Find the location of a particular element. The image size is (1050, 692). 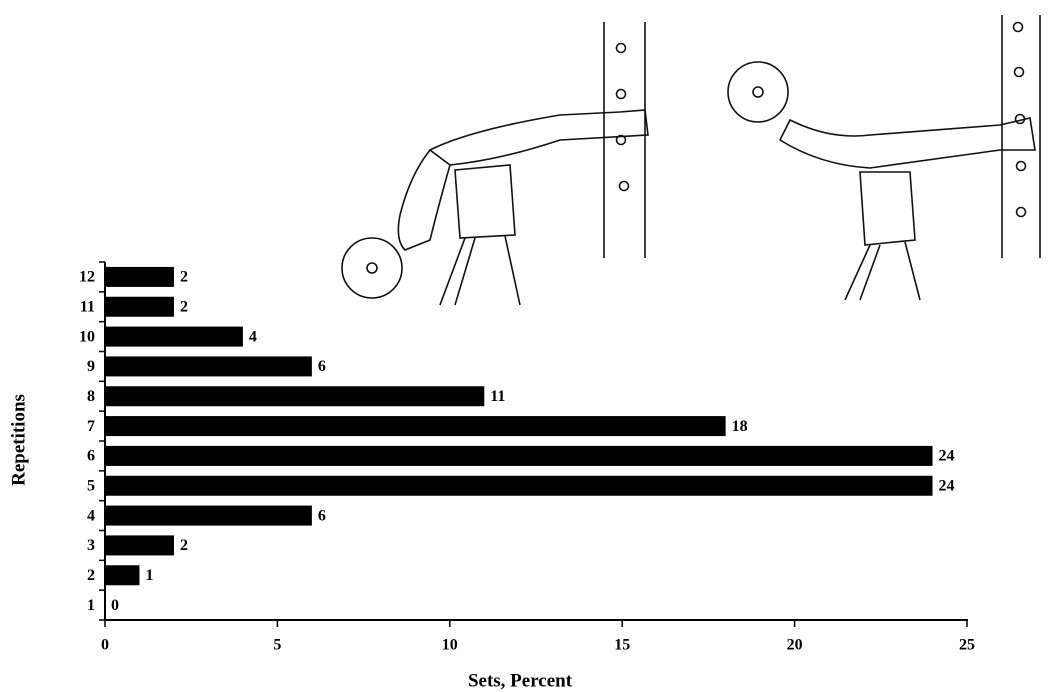

x-tick-label: 20 is located at coordinates (795, 645).